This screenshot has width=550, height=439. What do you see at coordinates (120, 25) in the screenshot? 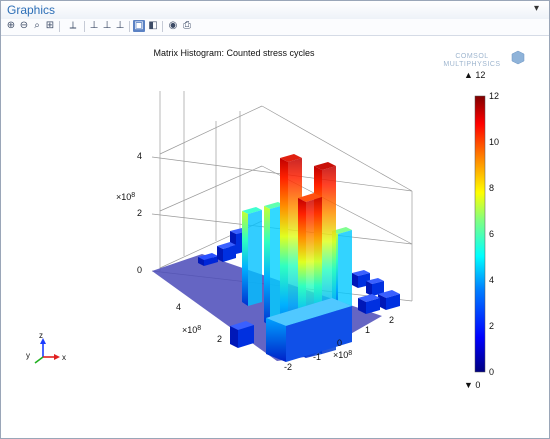
I see `go-to-zx-view-icon: ⊥` at bounding box center [120, 25].